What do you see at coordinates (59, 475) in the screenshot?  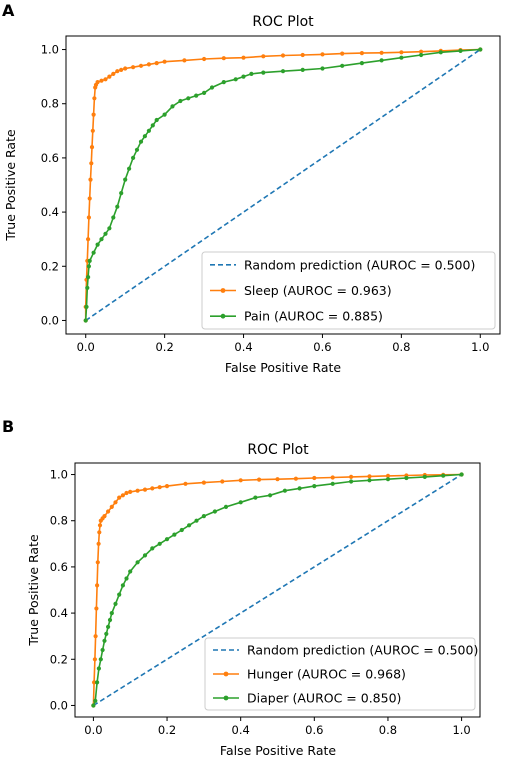 I see `y-tick-label: 1.0` at bounding box center [59, 475].